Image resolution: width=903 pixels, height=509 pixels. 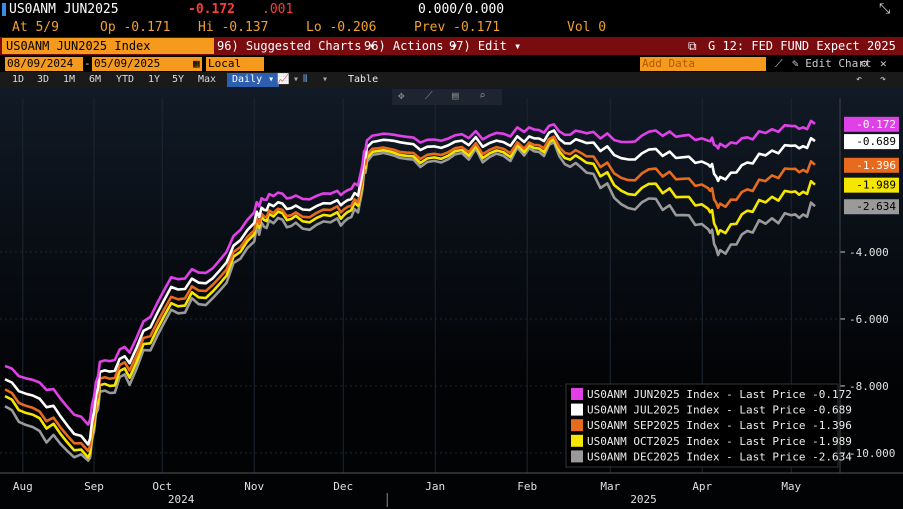 I want to click on chart-title: G 12: FED FUND Expect 2025, so click(x=802, y=46).